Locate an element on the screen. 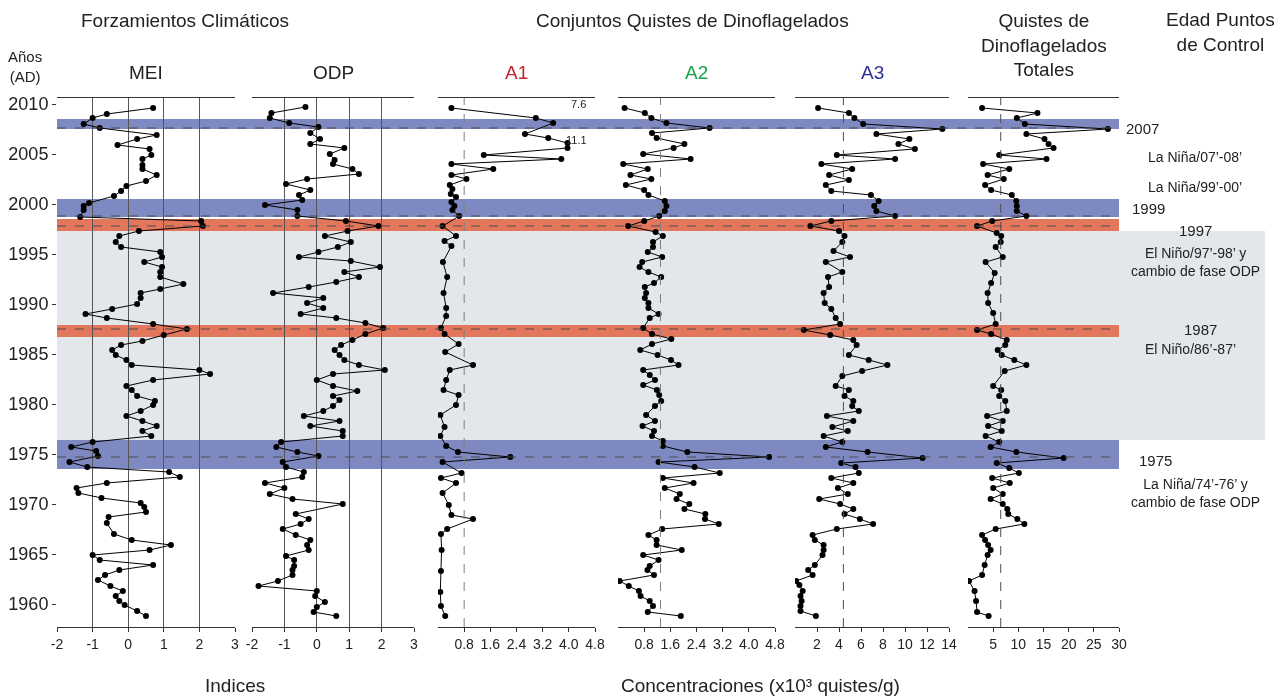 Image resolution: width=1278 pixels, height=698 pixels. x-tick-label: 8 is located at coordinates (883, 643).